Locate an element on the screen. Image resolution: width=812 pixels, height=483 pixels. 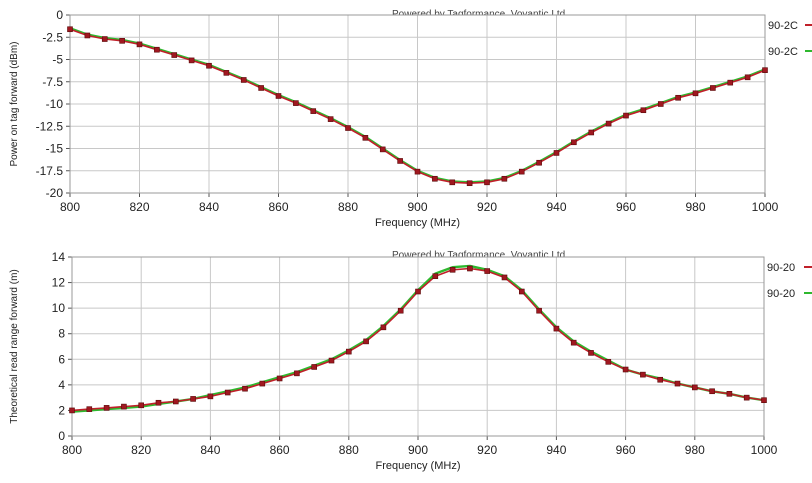
legend-entry-label: 90-20 is located at coordinates (781, 268).